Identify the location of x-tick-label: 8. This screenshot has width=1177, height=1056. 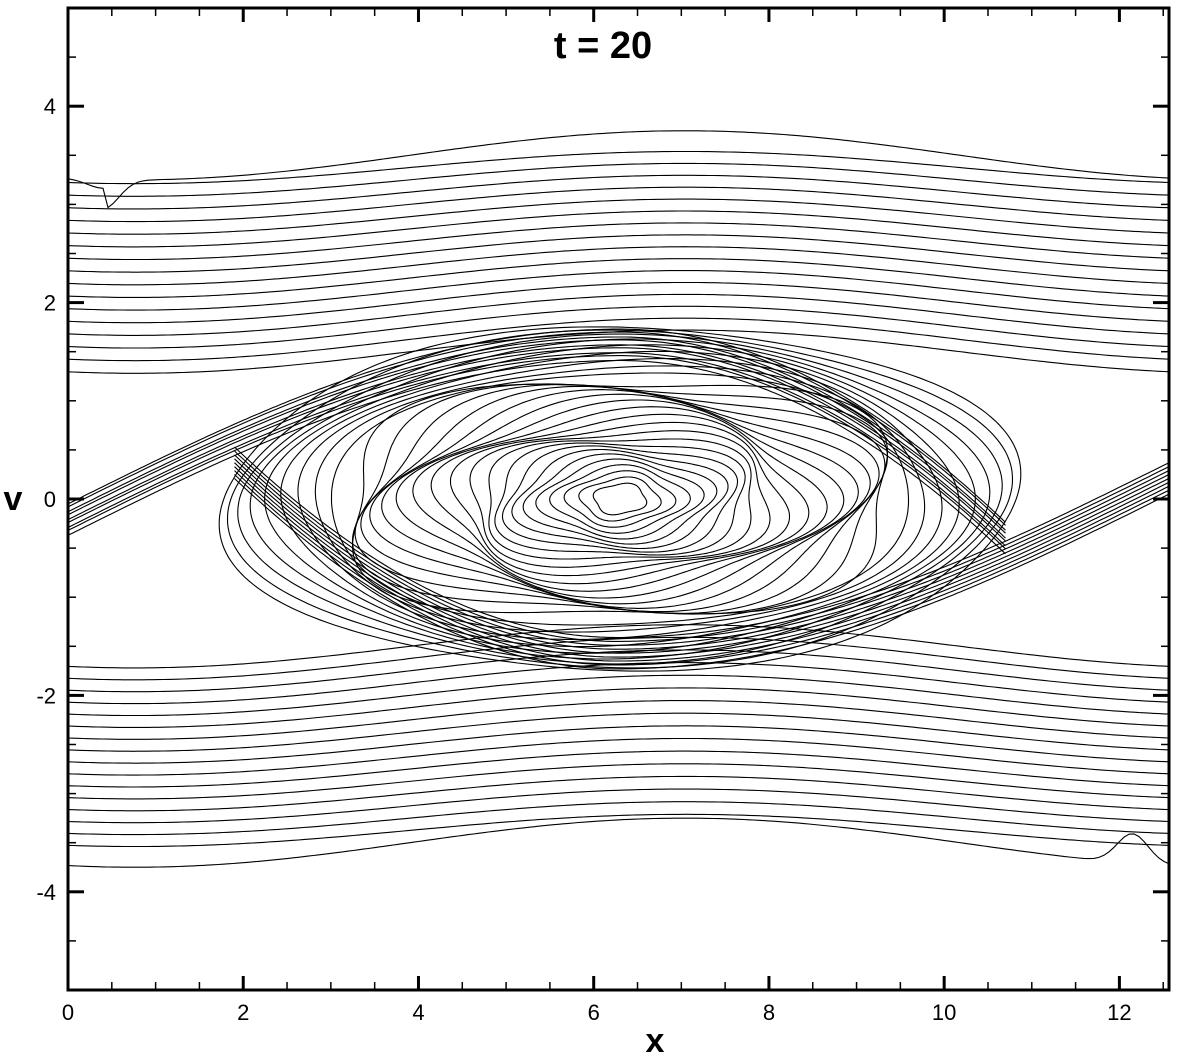
(769, 1012).